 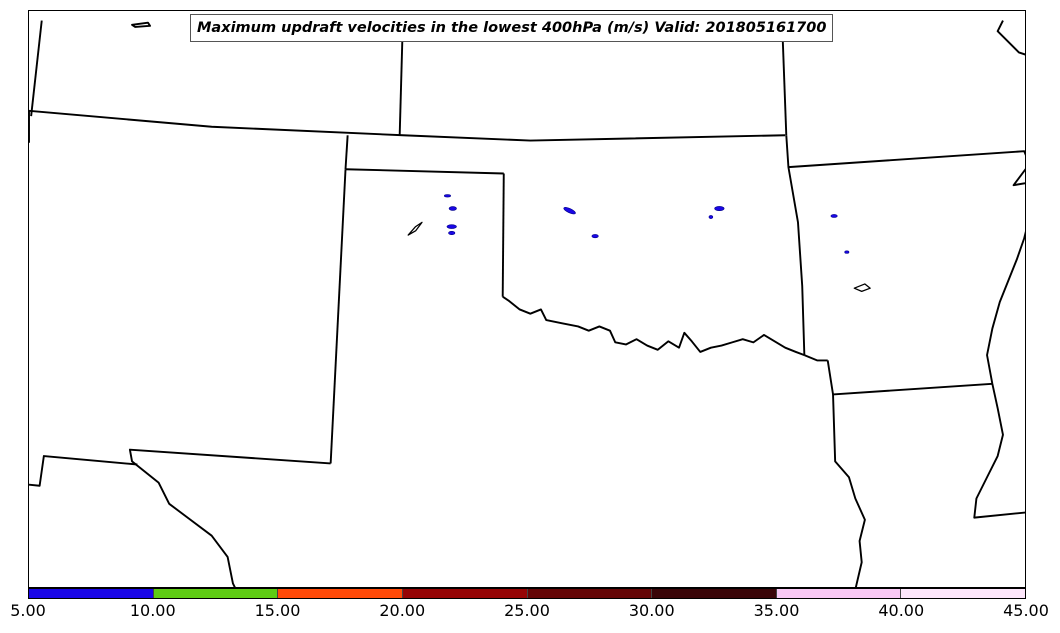 I want to click on colorbar-tick-label: 25.00, so click(x=527, y=610).